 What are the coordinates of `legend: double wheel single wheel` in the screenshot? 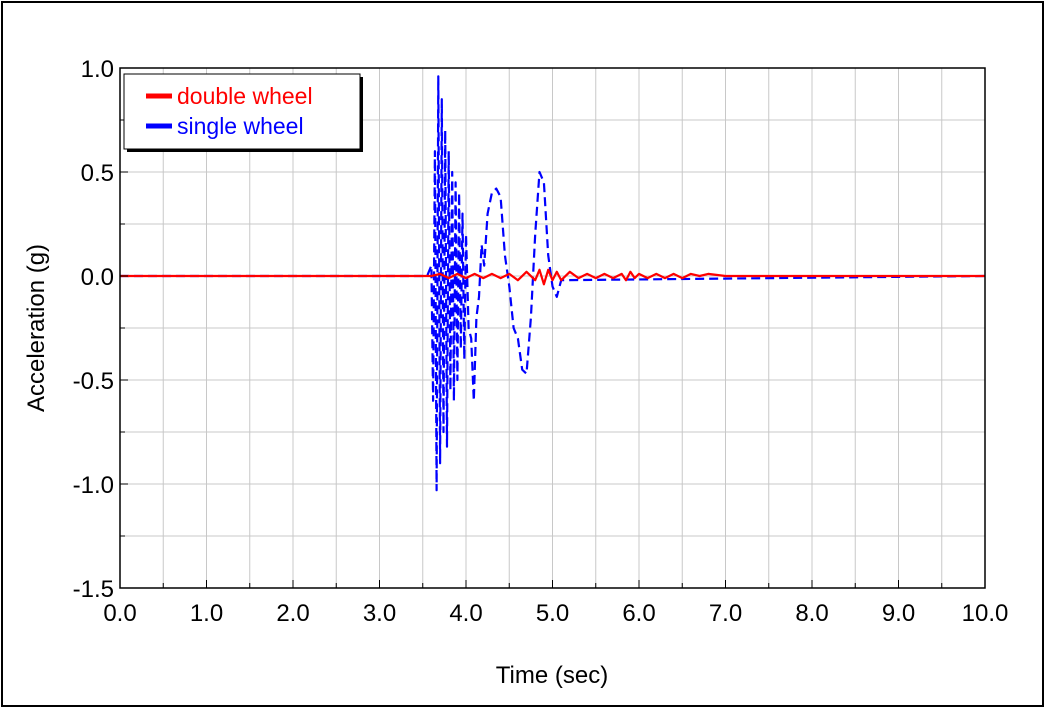 It's located at (243, 112).